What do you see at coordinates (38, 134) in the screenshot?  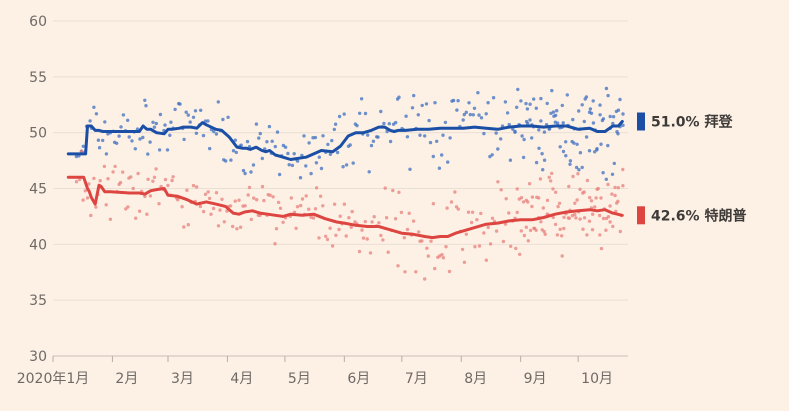 I see `y-tick-label-50: 50` at bounding box center [38, 134].